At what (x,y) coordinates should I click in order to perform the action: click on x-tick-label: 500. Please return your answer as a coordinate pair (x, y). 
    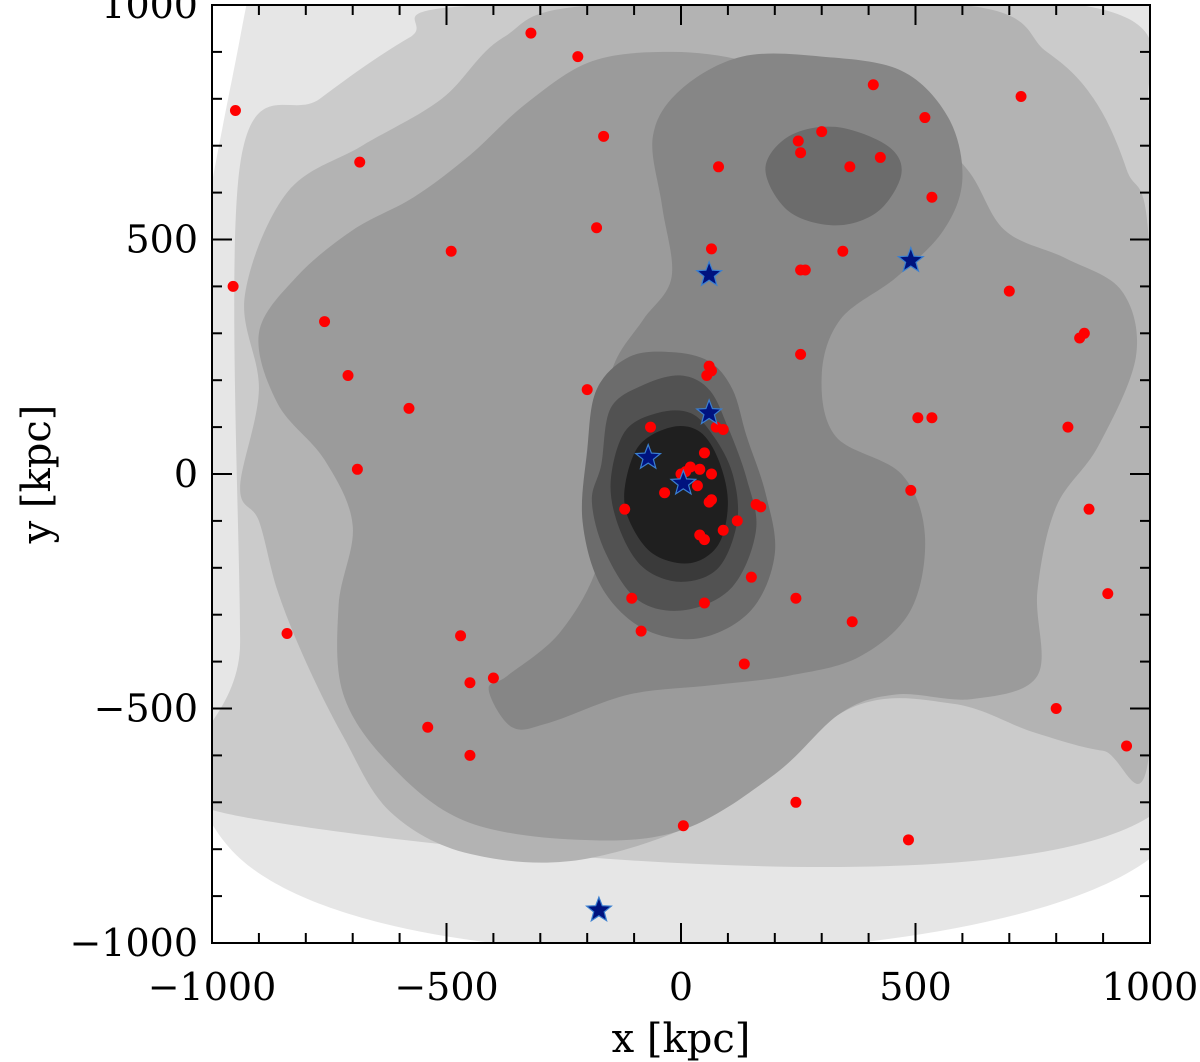
    Looking at the image, I should click on (915, 987).